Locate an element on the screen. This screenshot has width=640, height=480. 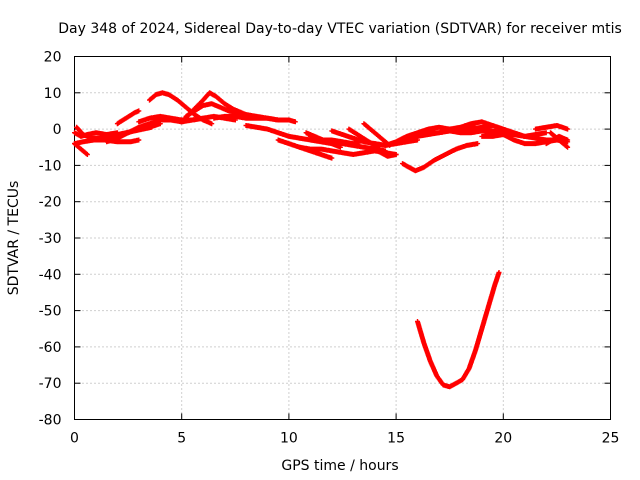
y-tick-label: -10 is located at coordinates (50, 166).